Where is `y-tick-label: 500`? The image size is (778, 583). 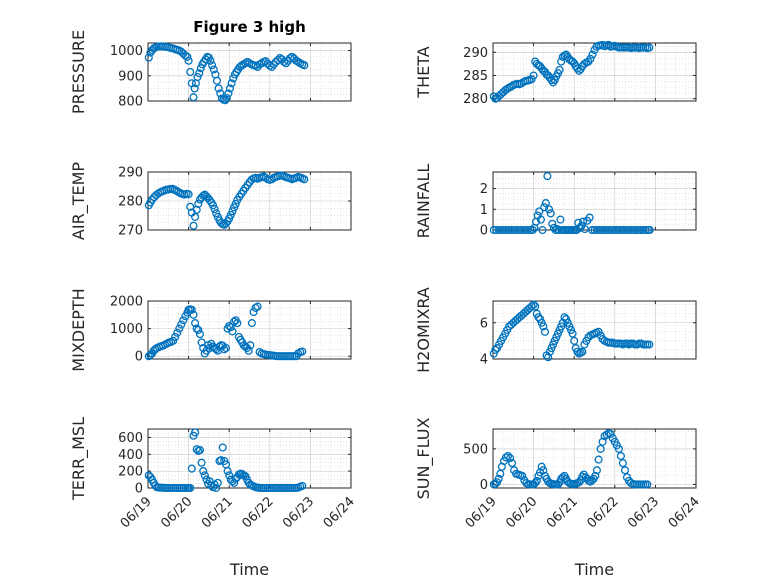 y-tick-label: 500 is located at coordinates (475, 449).